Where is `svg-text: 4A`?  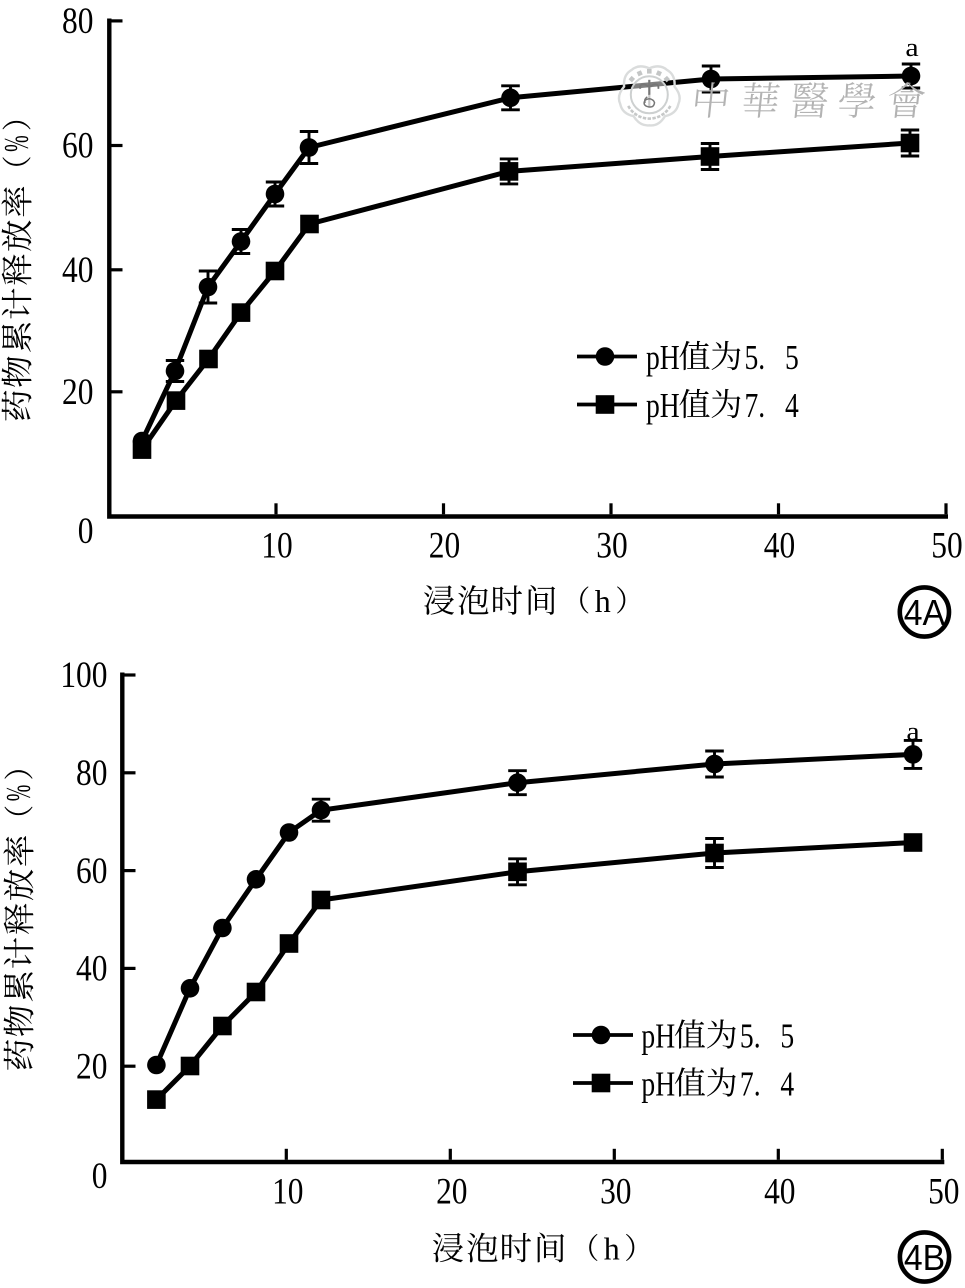
svg-text: 4A is located at coordinates (925, 613).